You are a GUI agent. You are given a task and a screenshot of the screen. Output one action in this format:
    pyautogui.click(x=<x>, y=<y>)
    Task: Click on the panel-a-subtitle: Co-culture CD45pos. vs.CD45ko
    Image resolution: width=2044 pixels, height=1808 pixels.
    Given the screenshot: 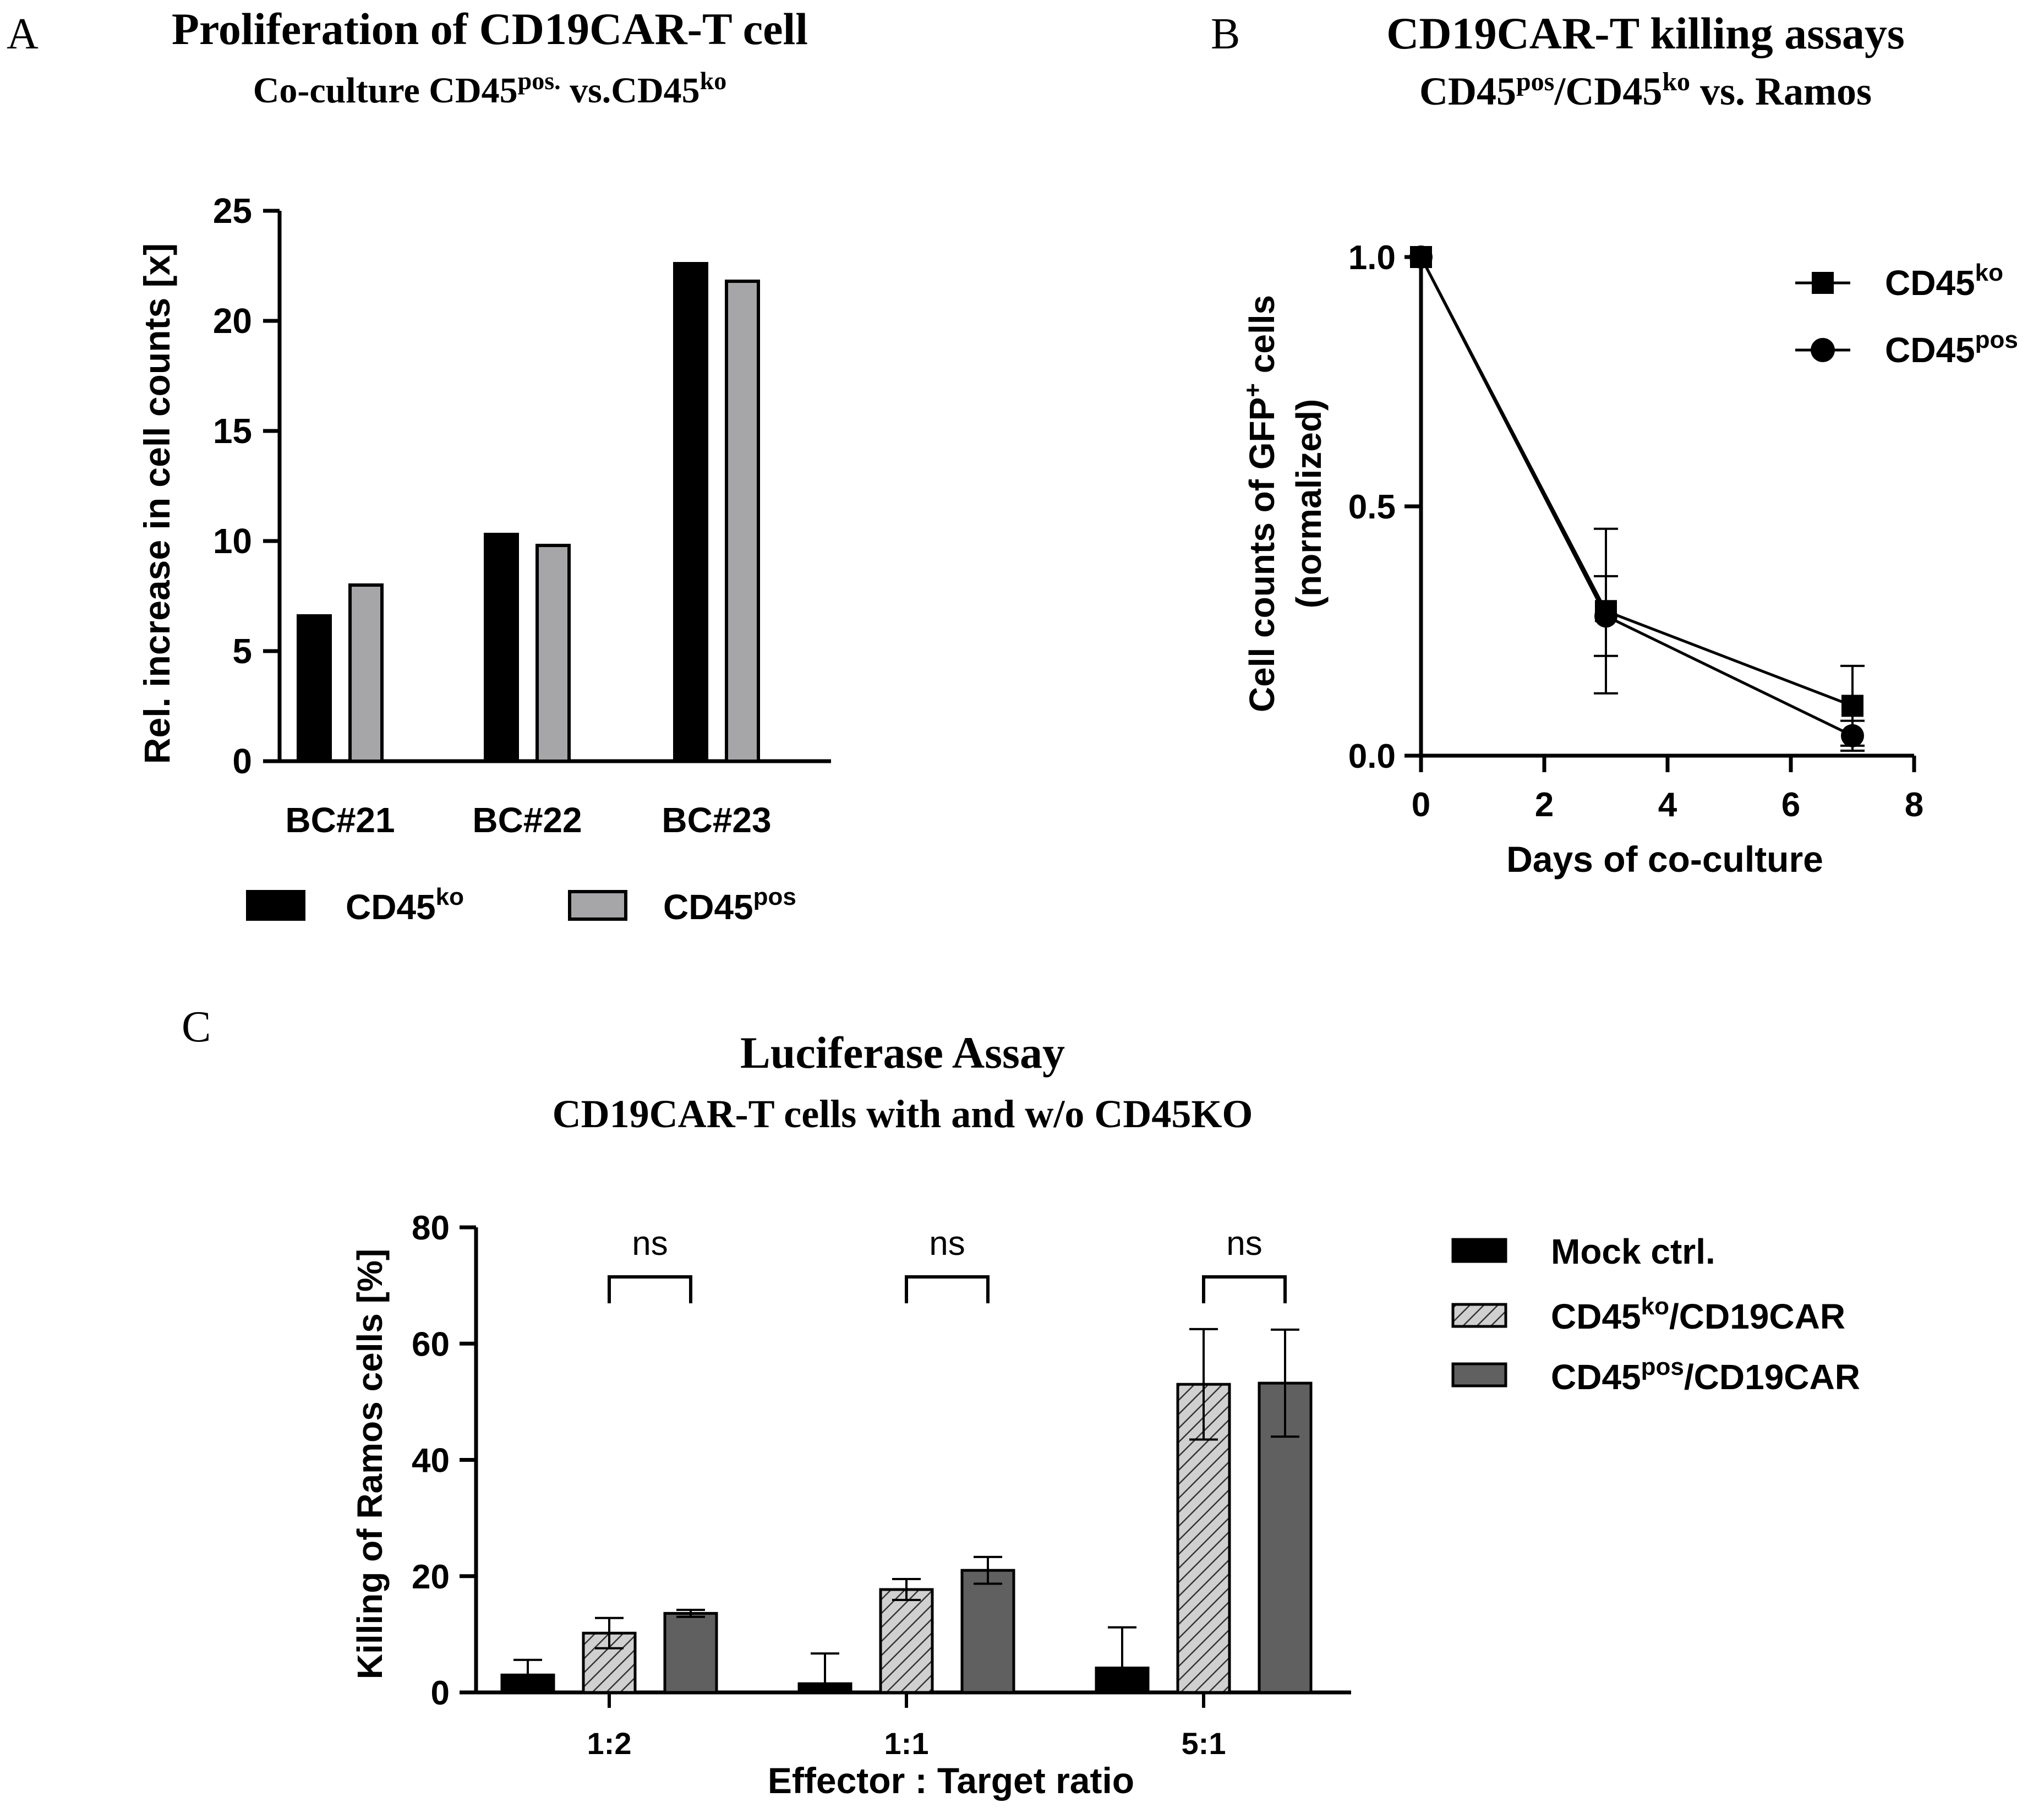 What is the action you would take?
    pyautogui.click(x=490, y=89)
    